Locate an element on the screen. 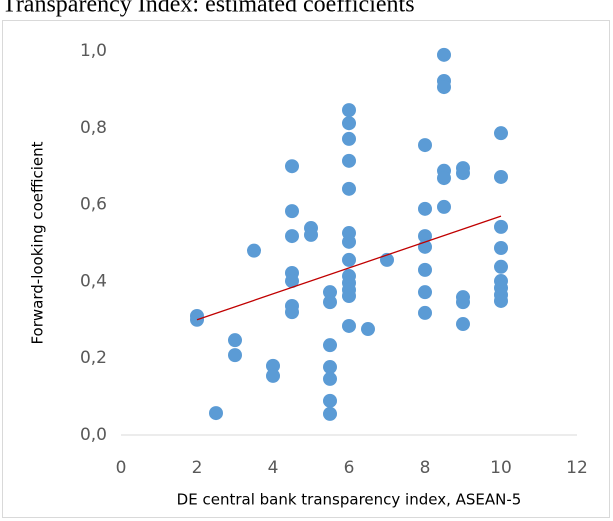 The image size is (613, 521). trendline is located at coordinates (349, 268).